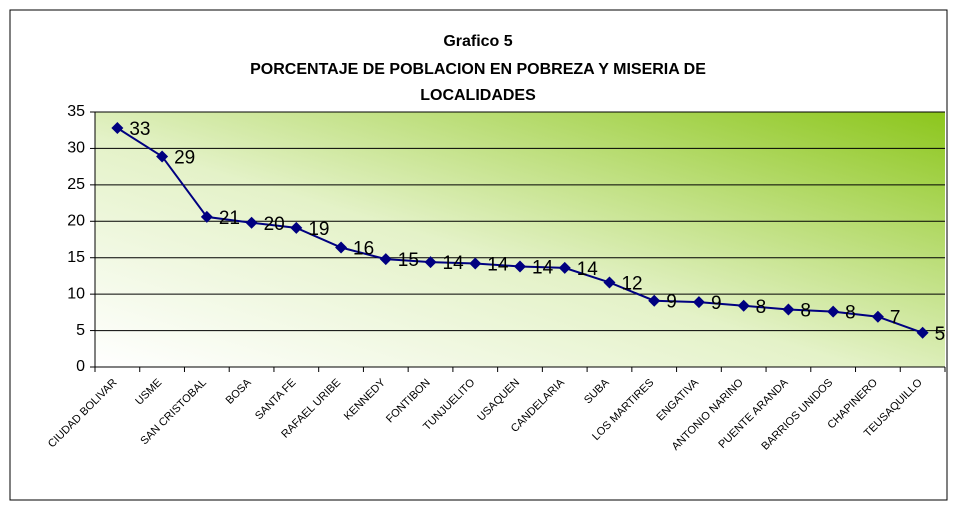 Image resolution: width=959 pixels, height=512 pixels. What do you see at coordinates (184, 157) in the screenshot?
I see `data-label: 29` at bounding box center [184, 157].